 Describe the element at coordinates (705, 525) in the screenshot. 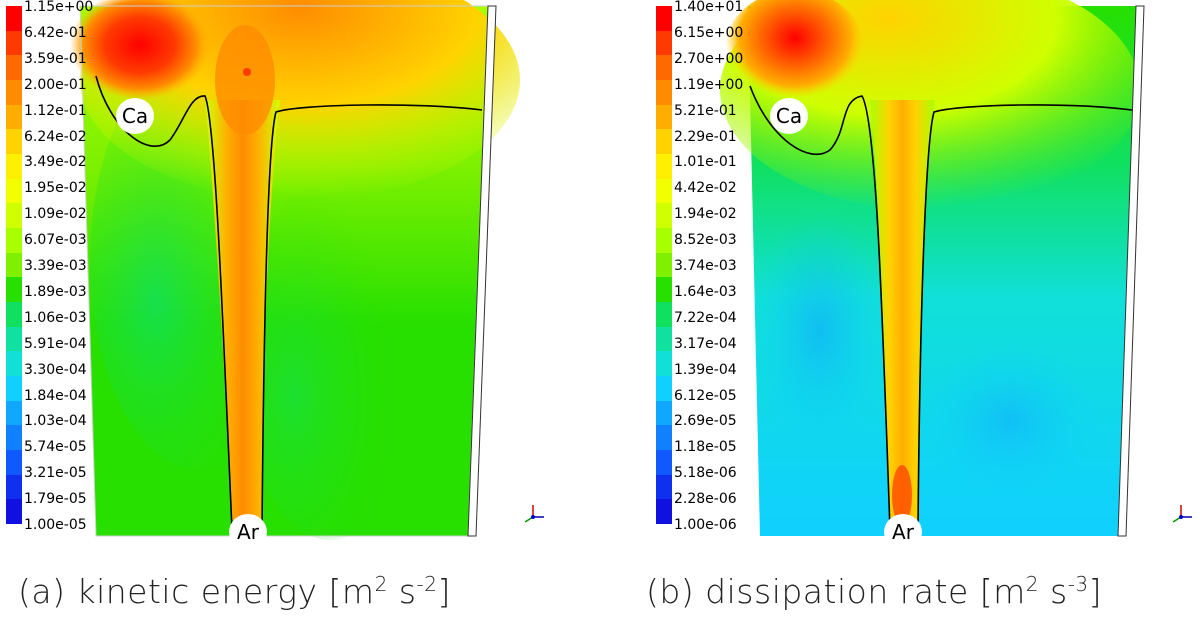

I see `colorbar-tick-label: 1.00e-06` at that location.